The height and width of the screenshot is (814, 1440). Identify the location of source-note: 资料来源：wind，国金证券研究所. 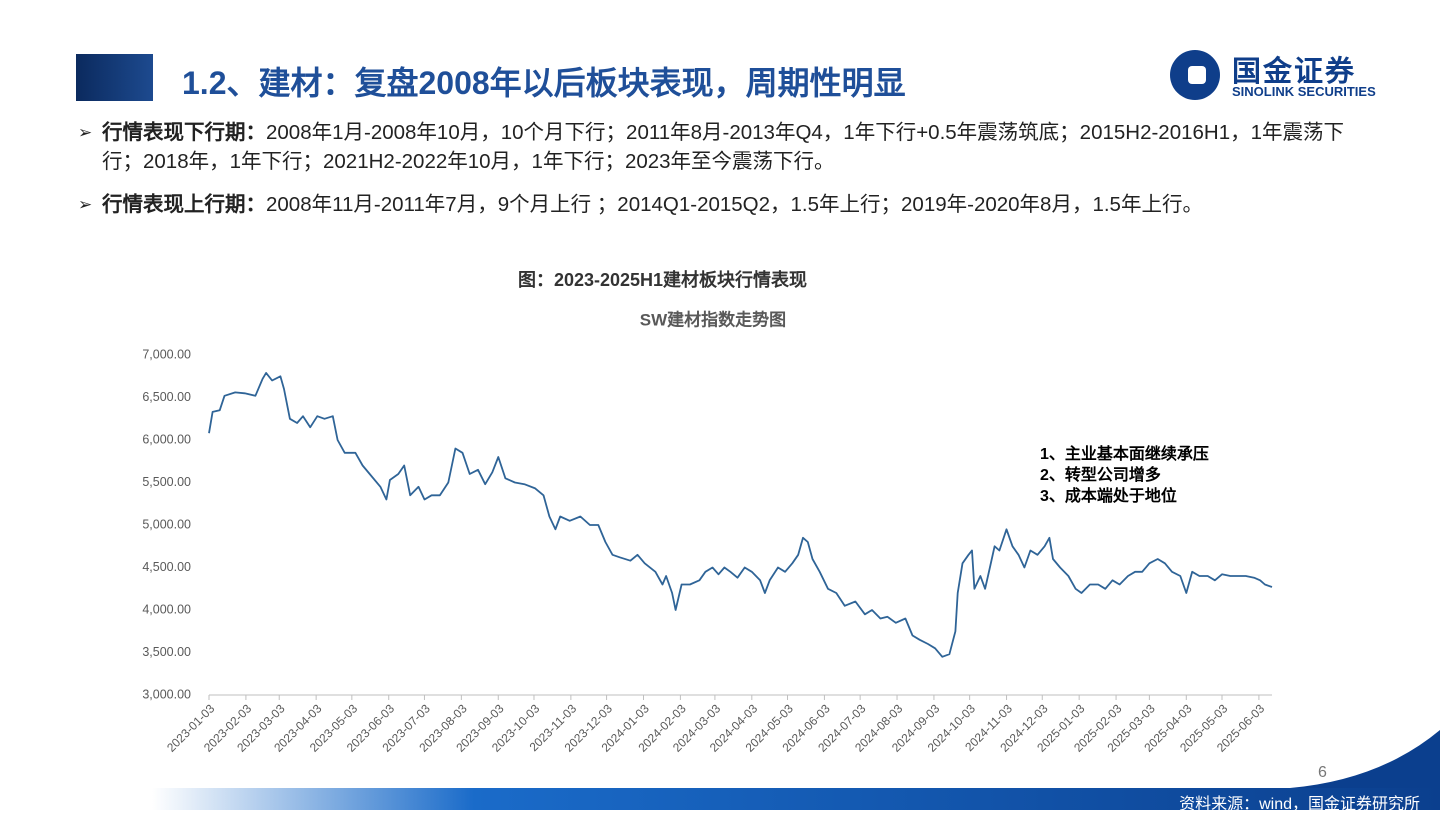
(1299, 804).